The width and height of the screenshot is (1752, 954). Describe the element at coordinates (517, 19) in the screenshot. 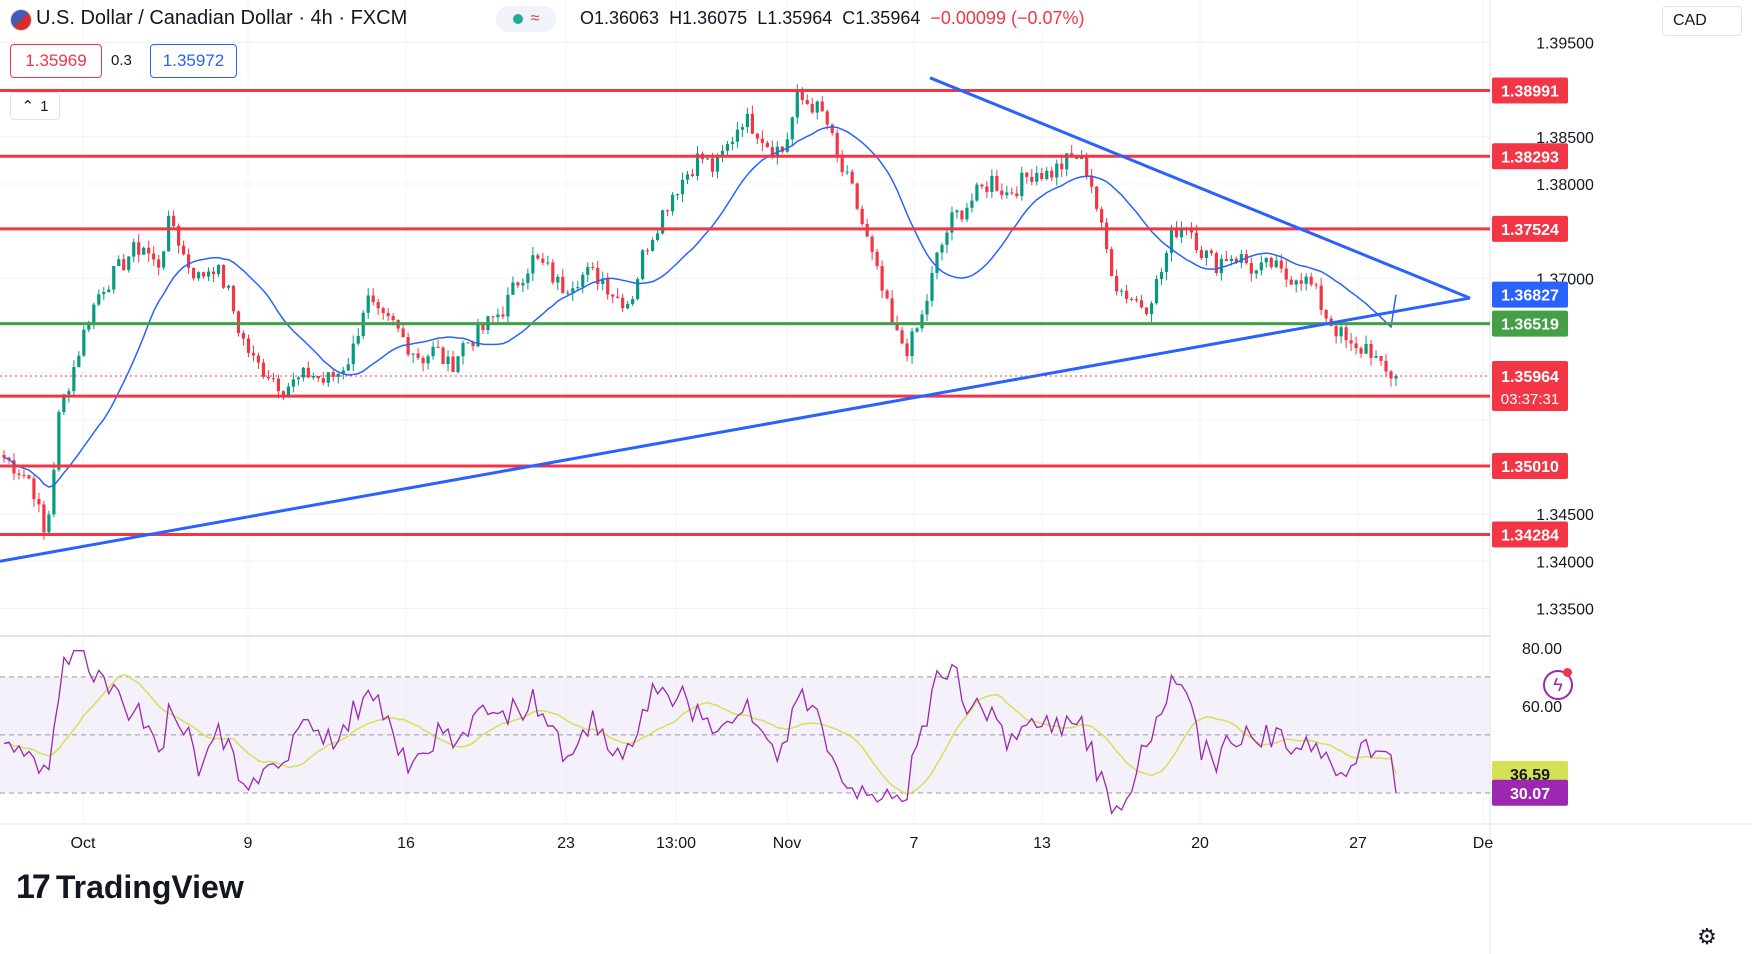

I see `market-open-dot` at that location.